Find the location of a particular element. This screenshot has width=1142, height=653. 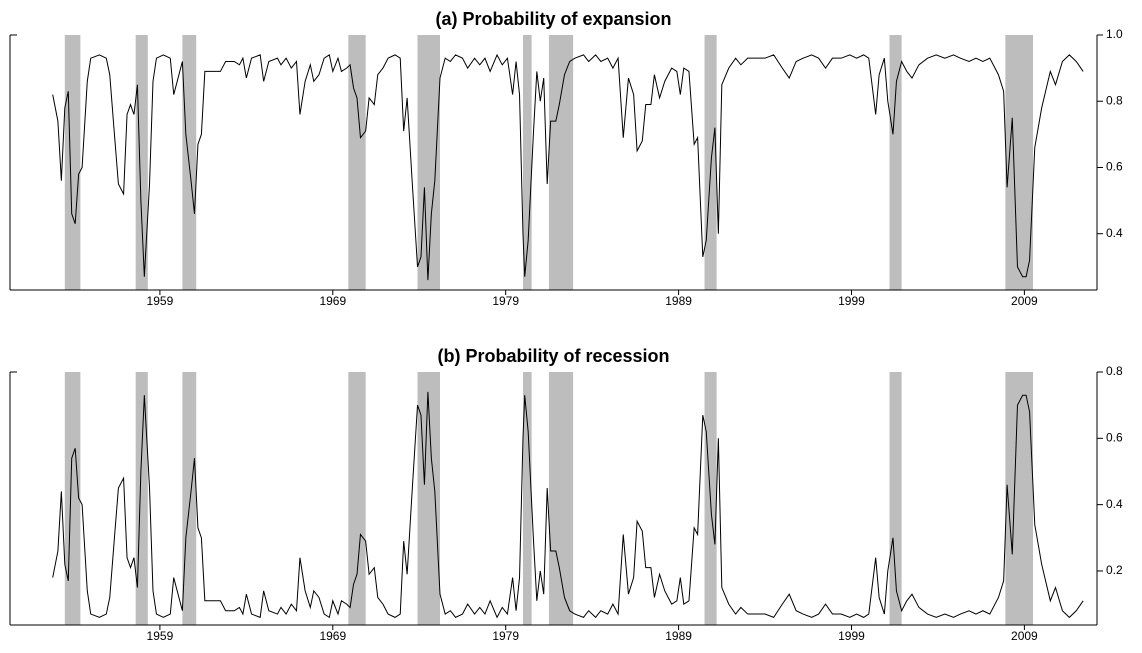

y-tick-label: 1.0 is located at coordinates (1114, 34).